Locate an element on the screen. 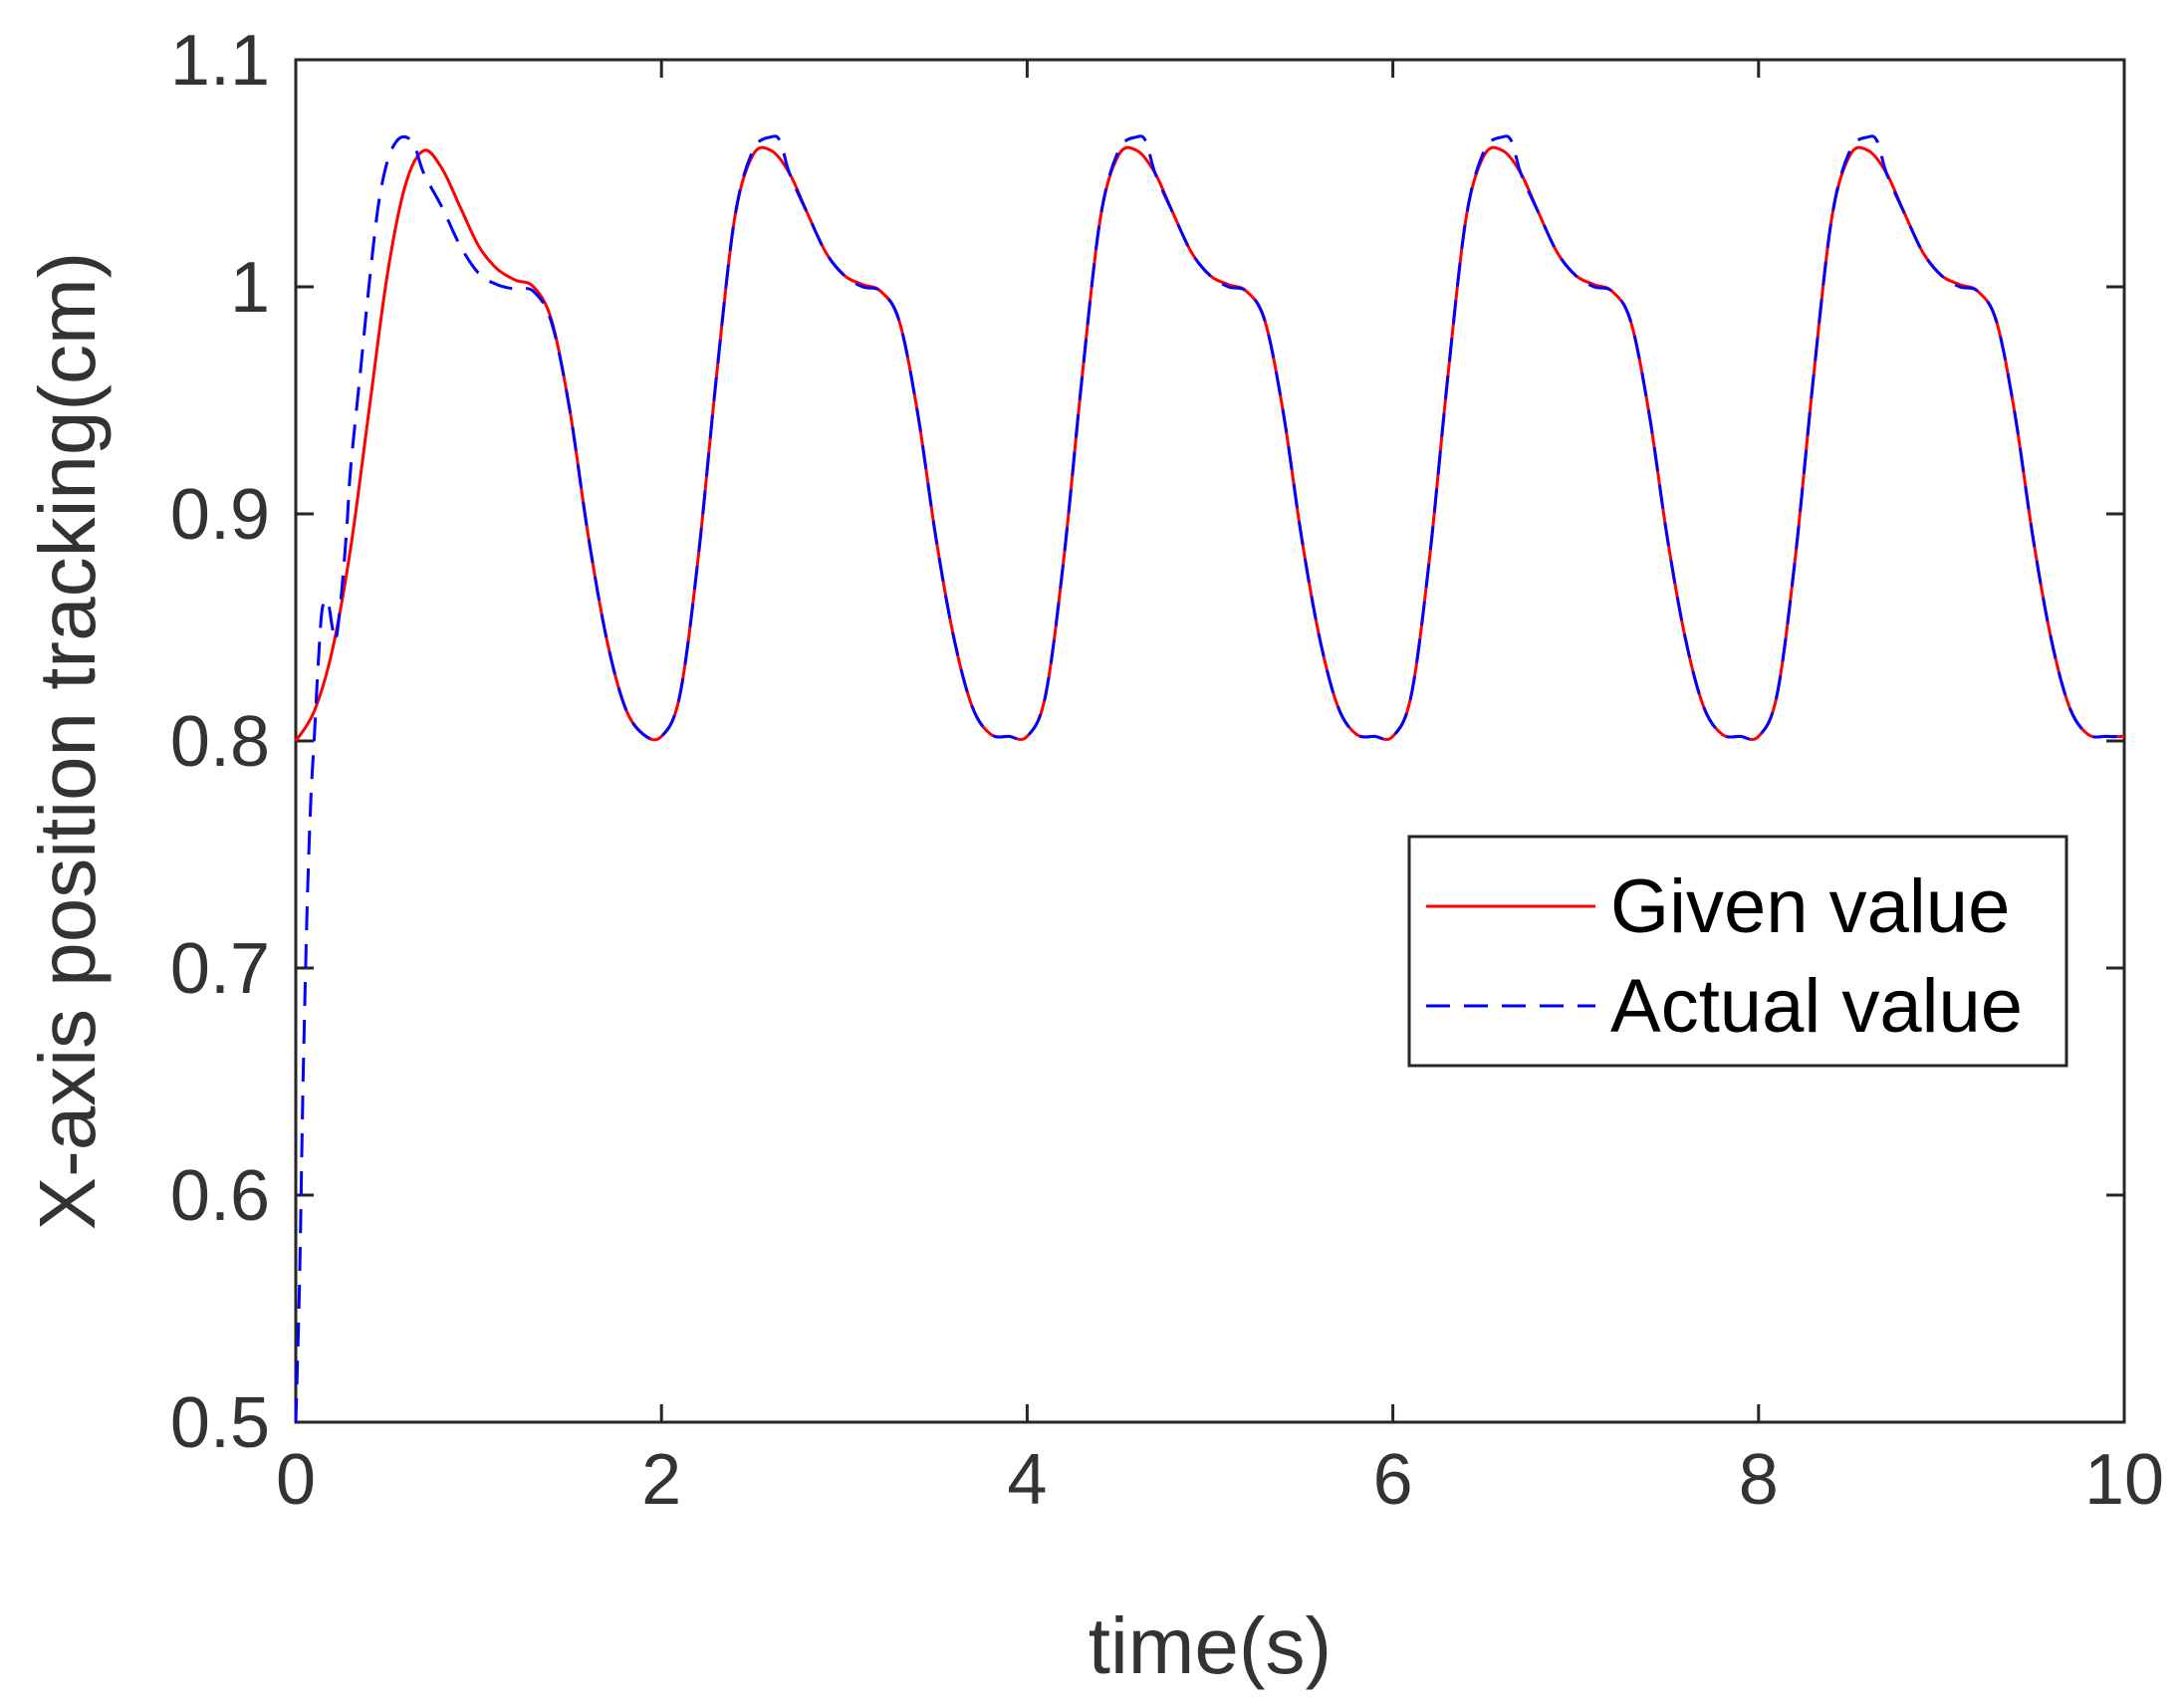 This screenshot has height=1706, width=2184. legend: Given value Actual value is located at coordinates (1737, 951).